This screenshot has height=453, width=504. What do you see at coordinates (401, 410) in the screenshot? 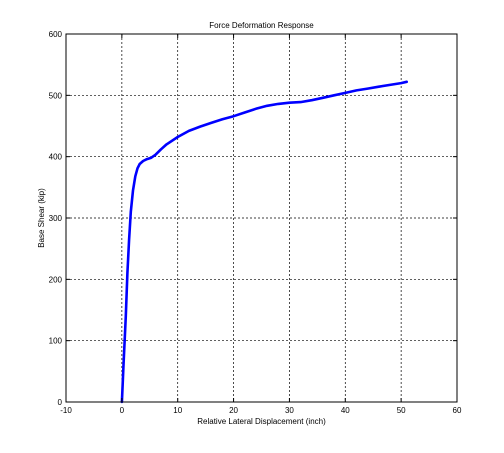
I see `x-tick-label: 50` at bounding box center [401, 410].